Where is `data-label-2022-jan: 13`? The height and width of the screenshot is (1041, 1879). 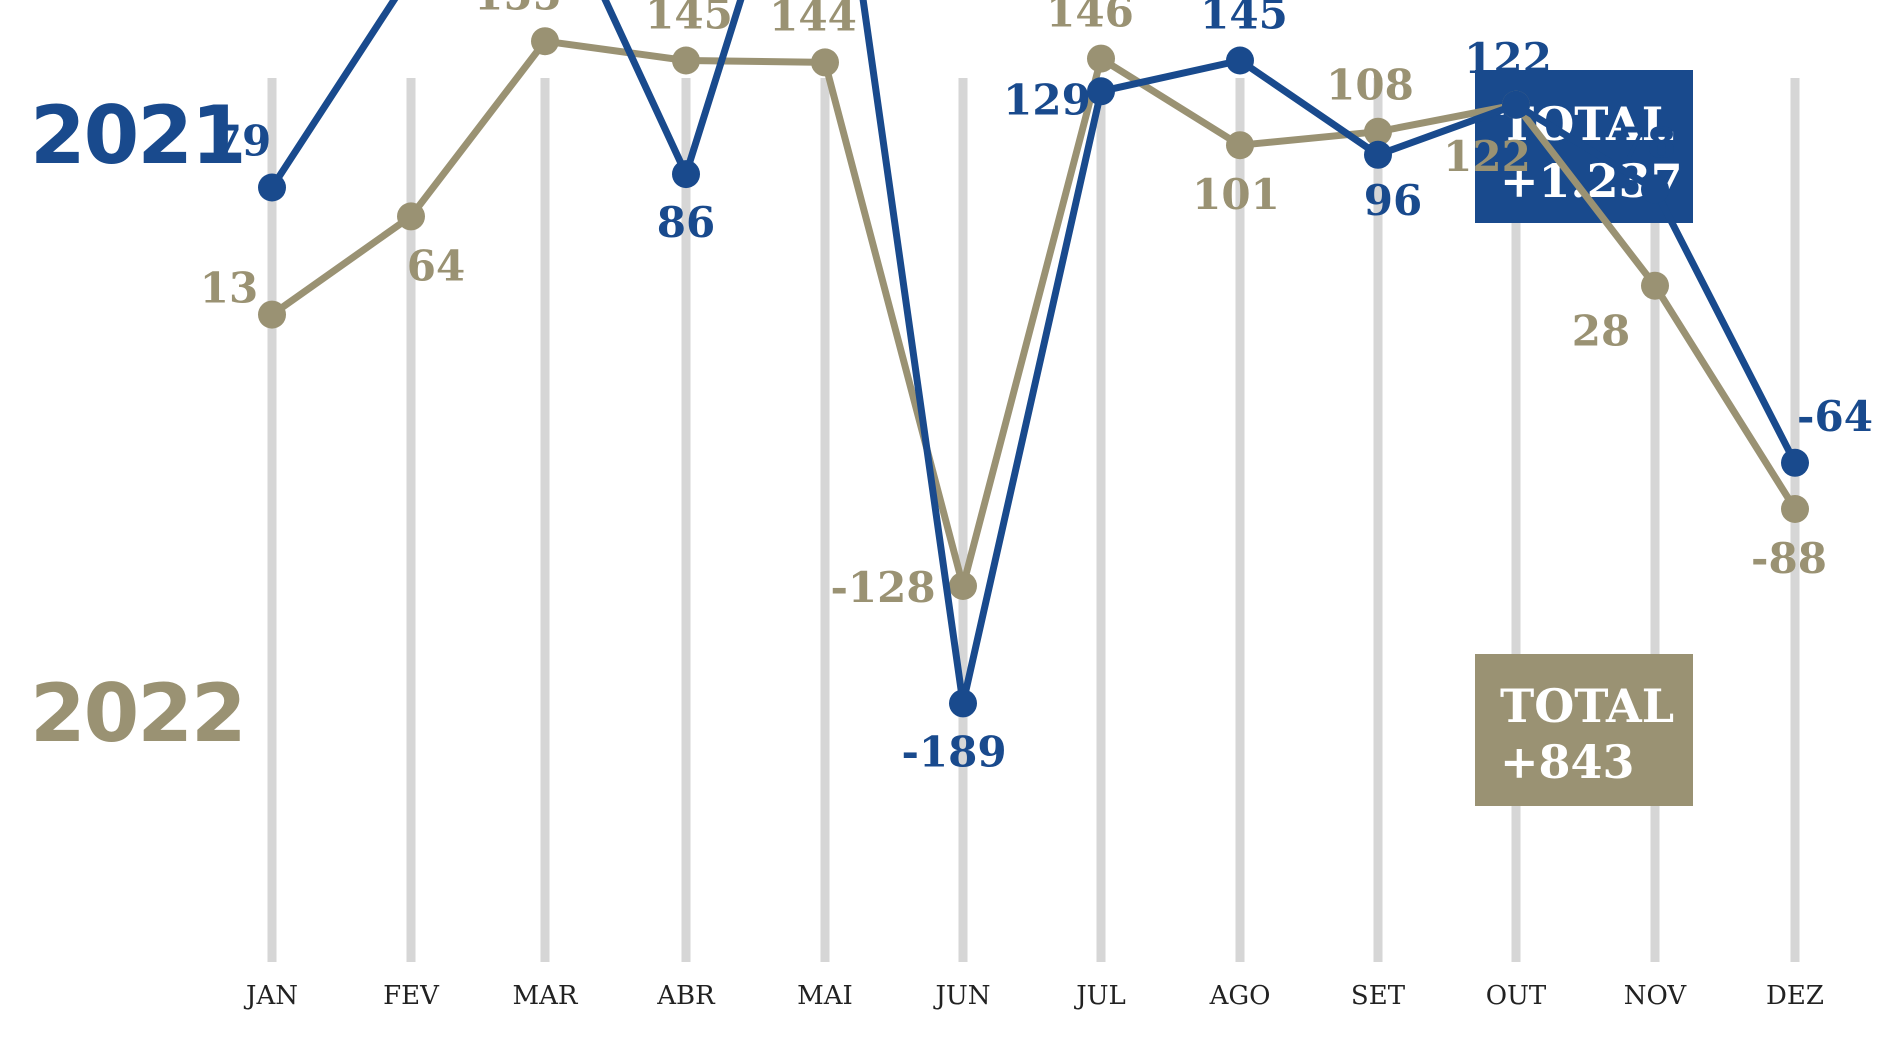
data-label-2022-jan: 13 is located at coordinates (229, 288).